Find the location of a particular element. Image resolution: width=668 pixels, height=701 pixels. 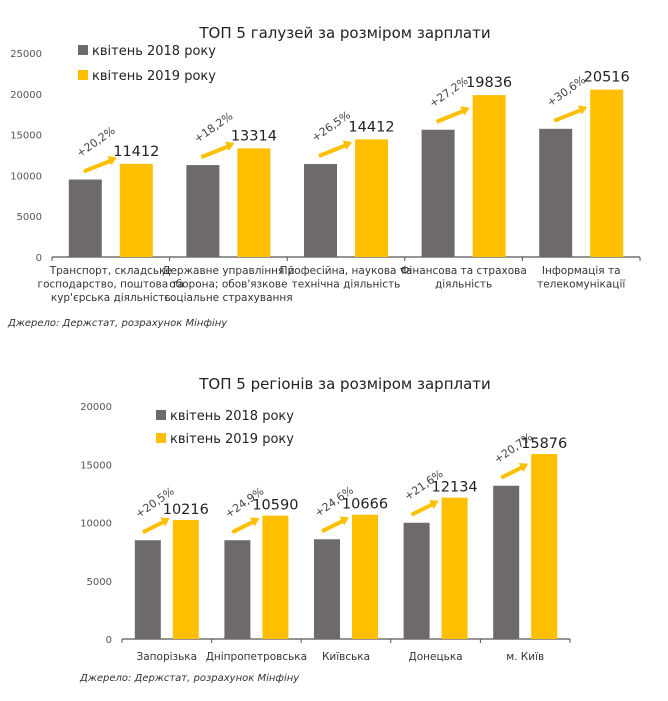

chart-title: ТОП 5 галузей за розміром зарплати is located at coordinates (344, 33).